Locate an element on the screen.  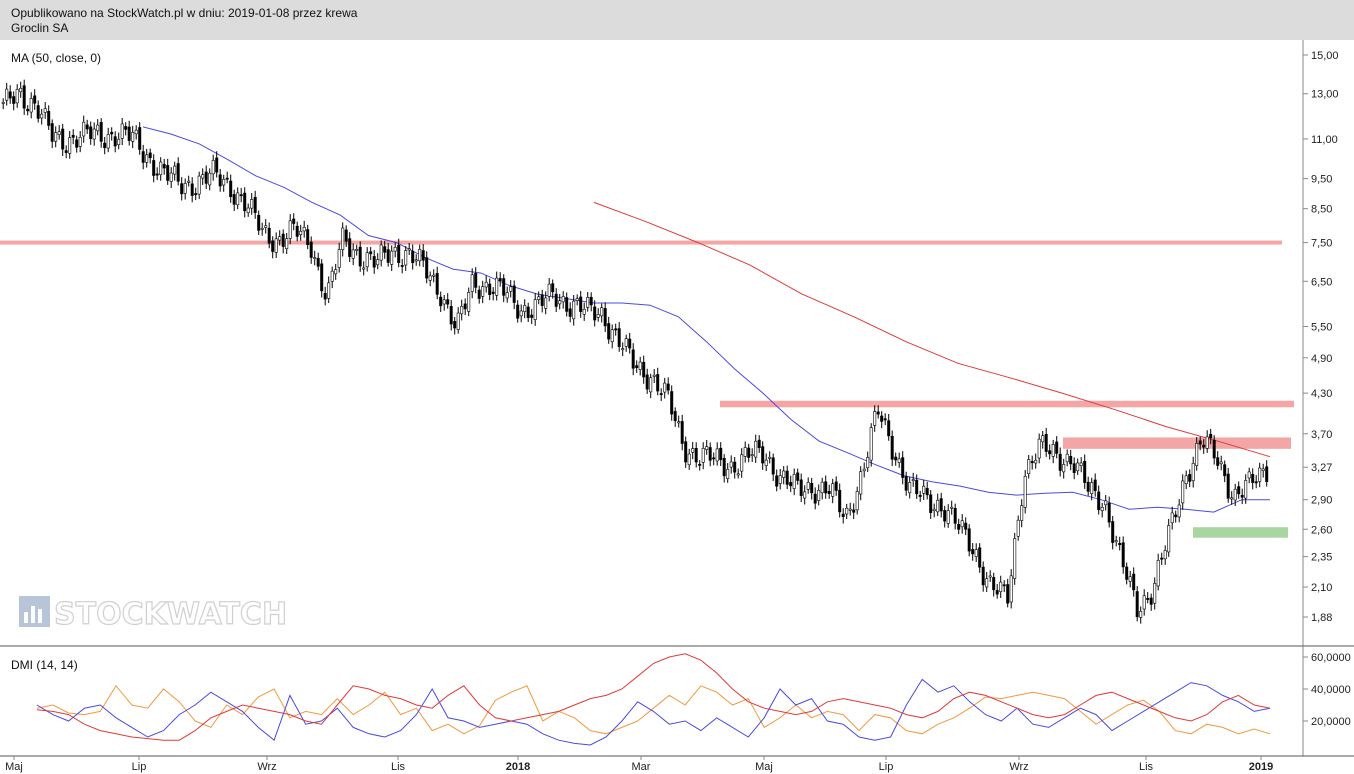
dmi-tick-label: 40,0000 is located at coordinates (1331, 690).